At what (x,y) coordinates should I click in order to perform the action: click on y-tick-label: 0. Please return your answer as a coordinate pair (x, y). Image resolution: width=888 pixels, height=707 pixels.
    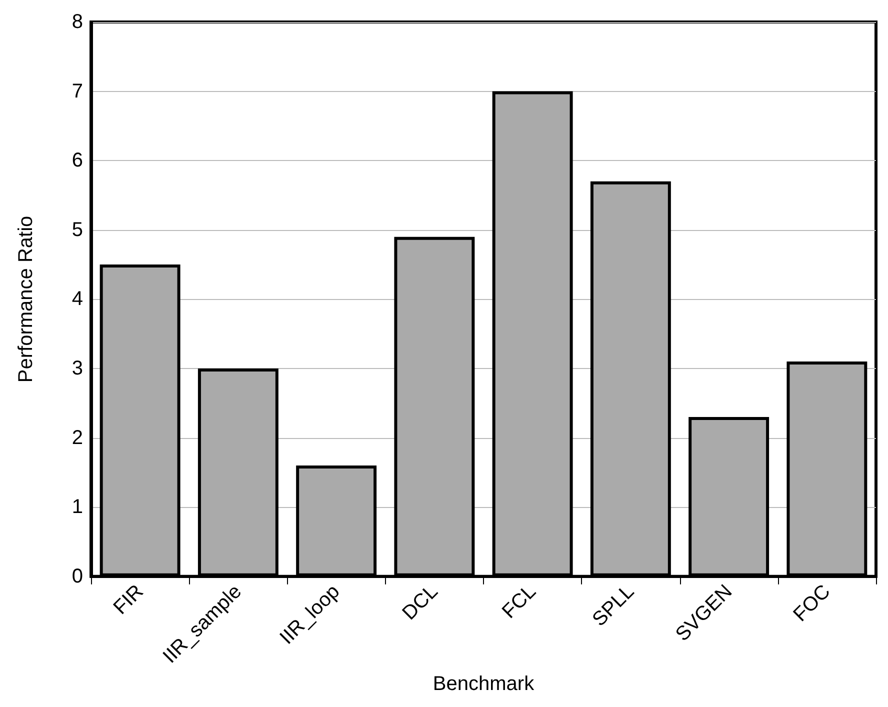
    Looking at the image, I should click on (77, 576).